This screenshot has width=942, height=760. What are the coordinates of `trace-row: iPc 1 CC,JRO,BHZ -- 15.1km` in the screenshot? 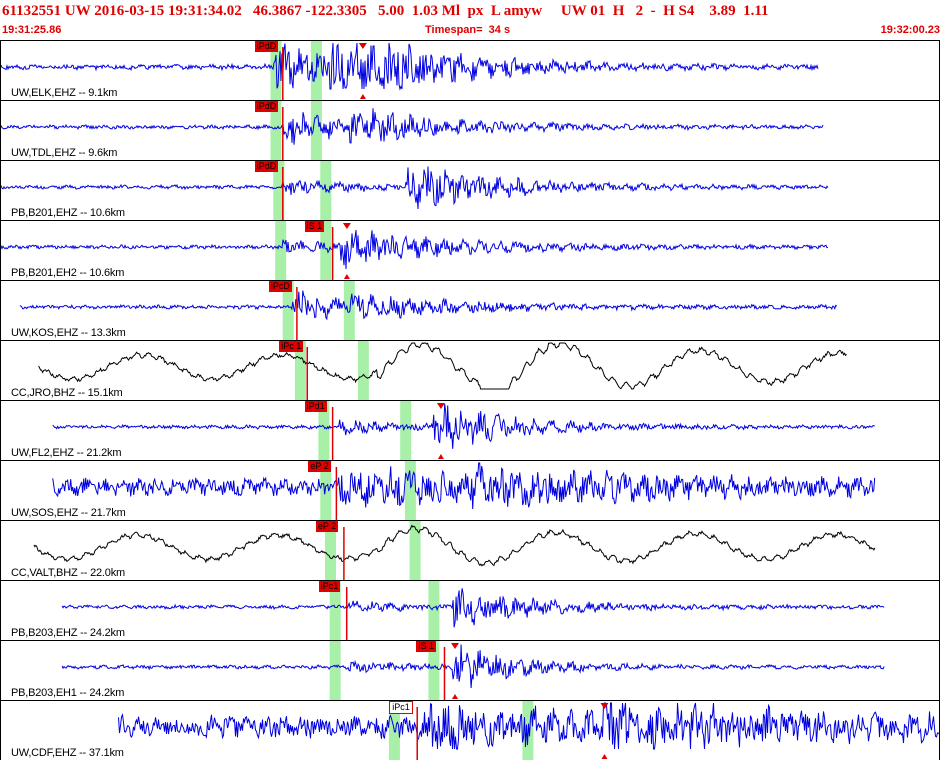 It's located at (470, 370).